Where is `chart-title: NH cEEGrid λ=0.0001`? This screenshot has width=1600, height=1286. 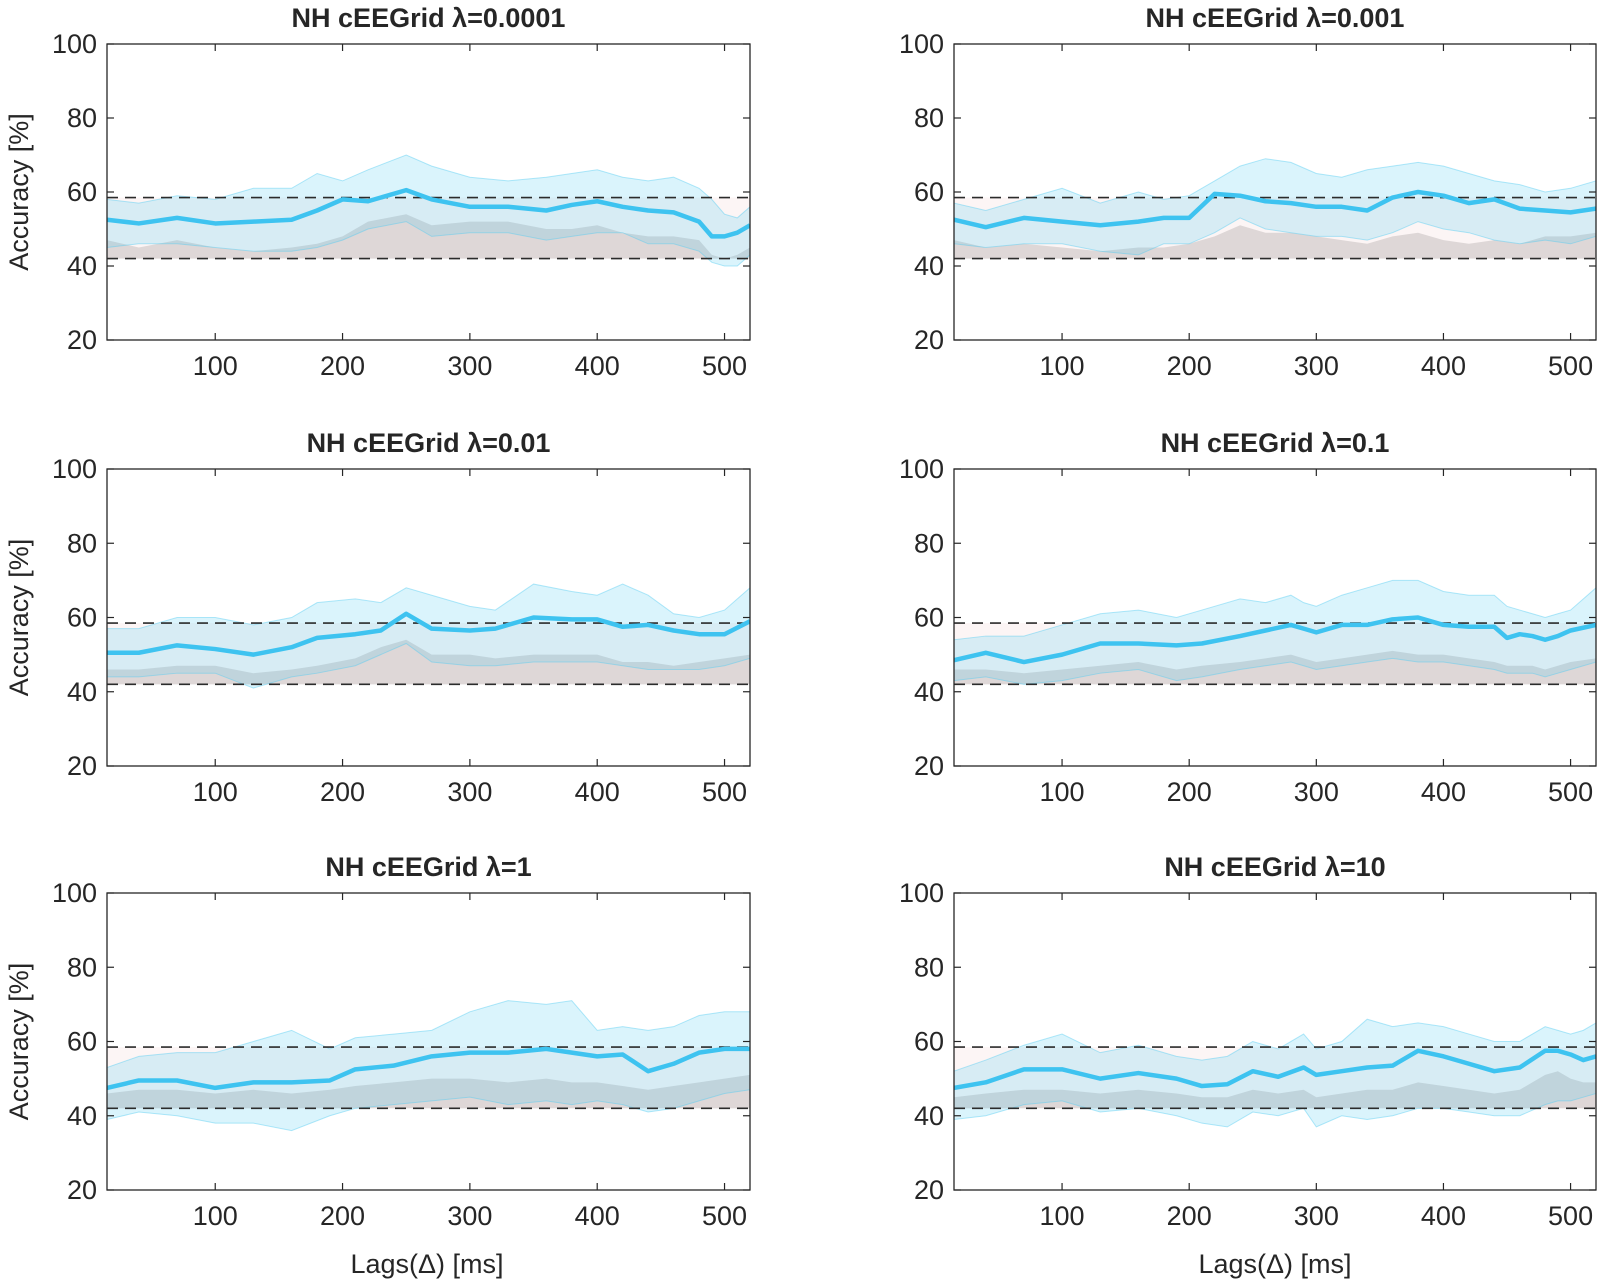 chart-title: NH cEEGrid λ=0.0001 is located at coordinates (429, 18).